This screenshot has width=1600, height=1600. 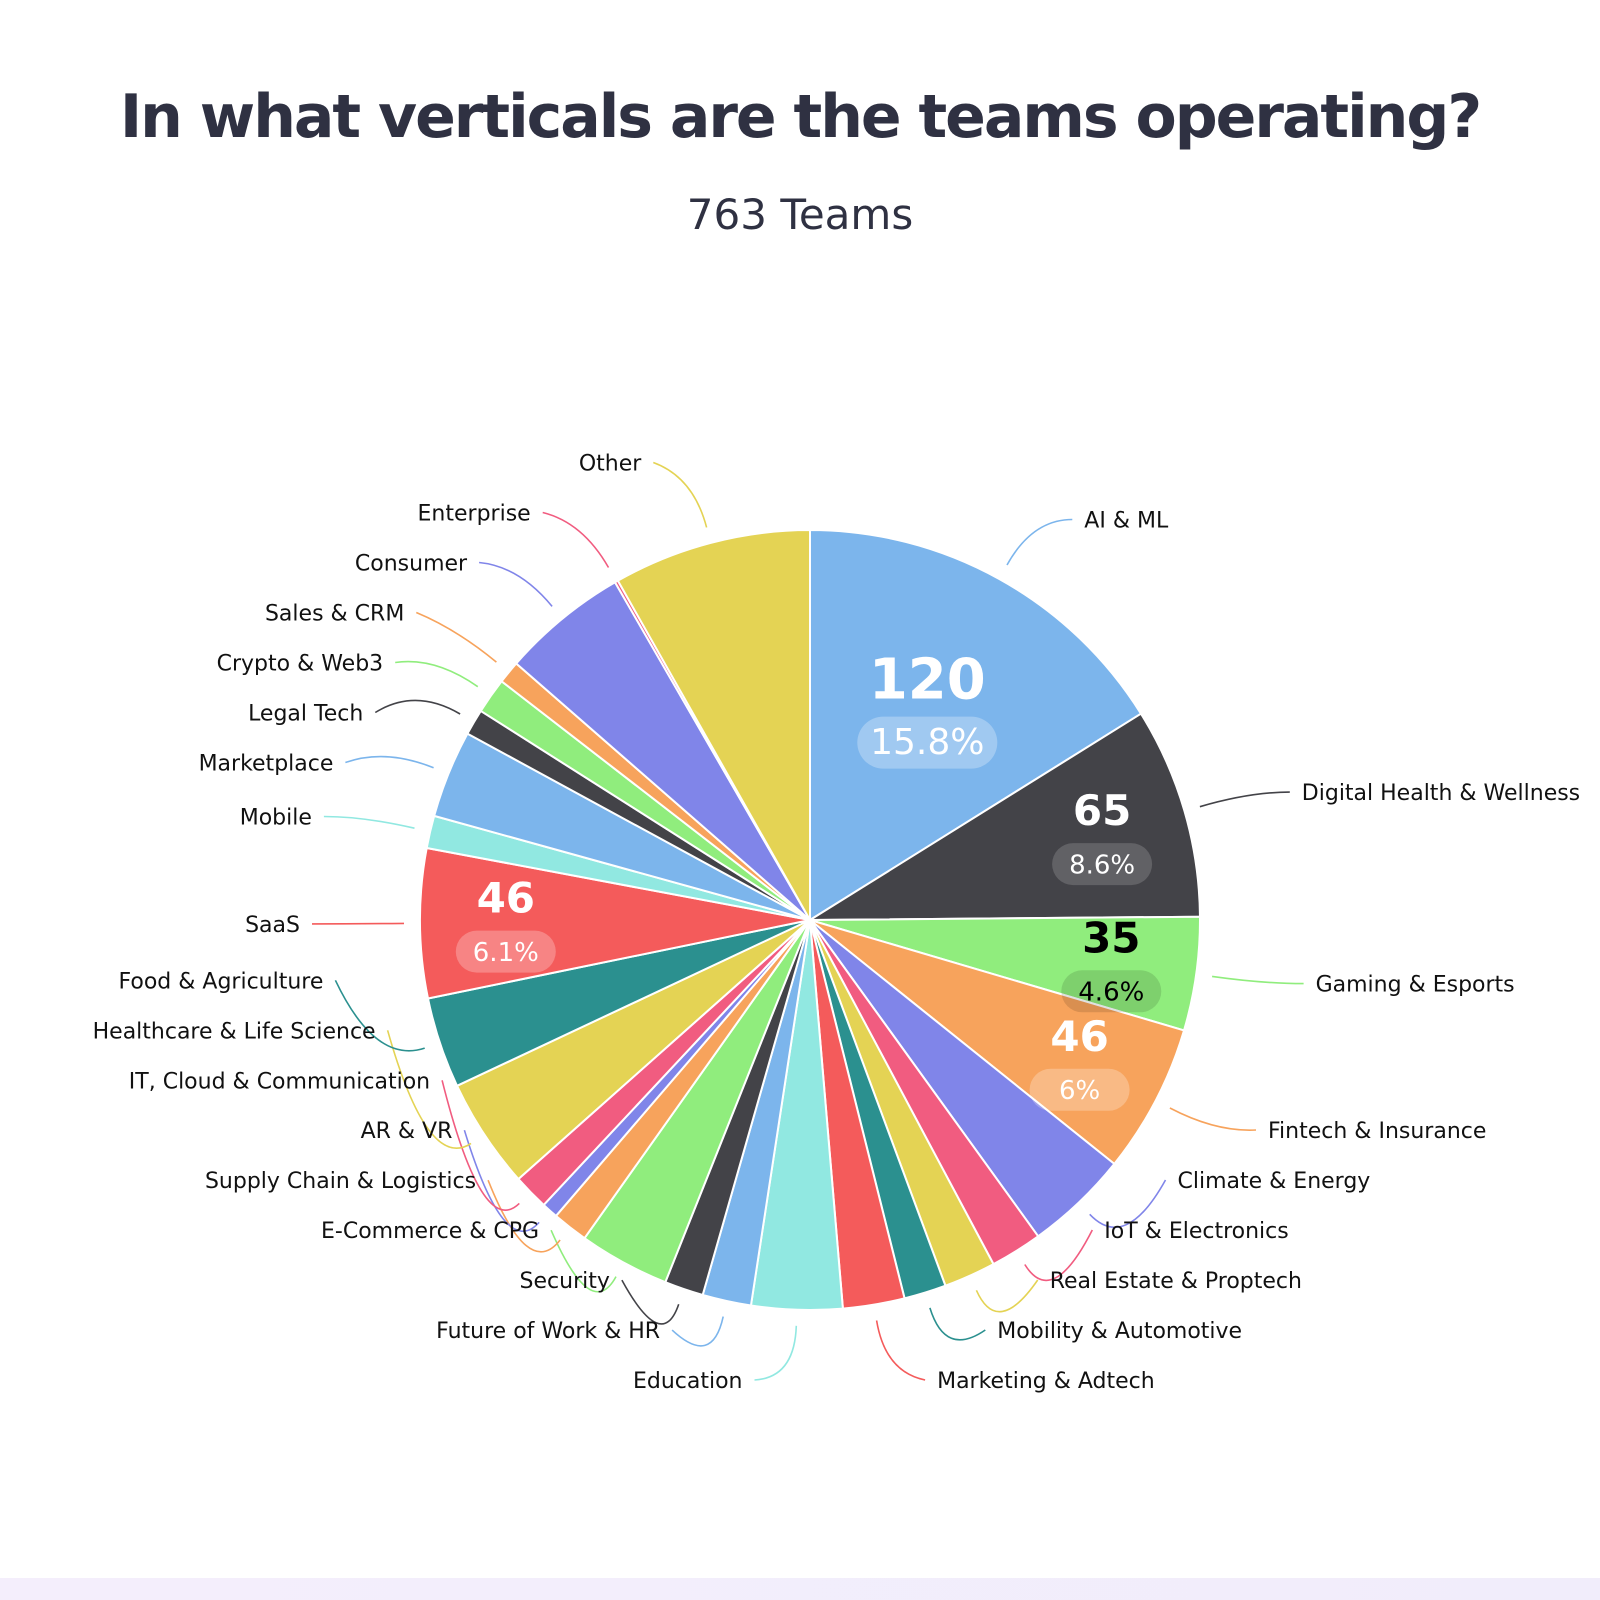 I want to click on slice-label-gaming-esports: Gaming & Esports, so click(x=1415, y=985).